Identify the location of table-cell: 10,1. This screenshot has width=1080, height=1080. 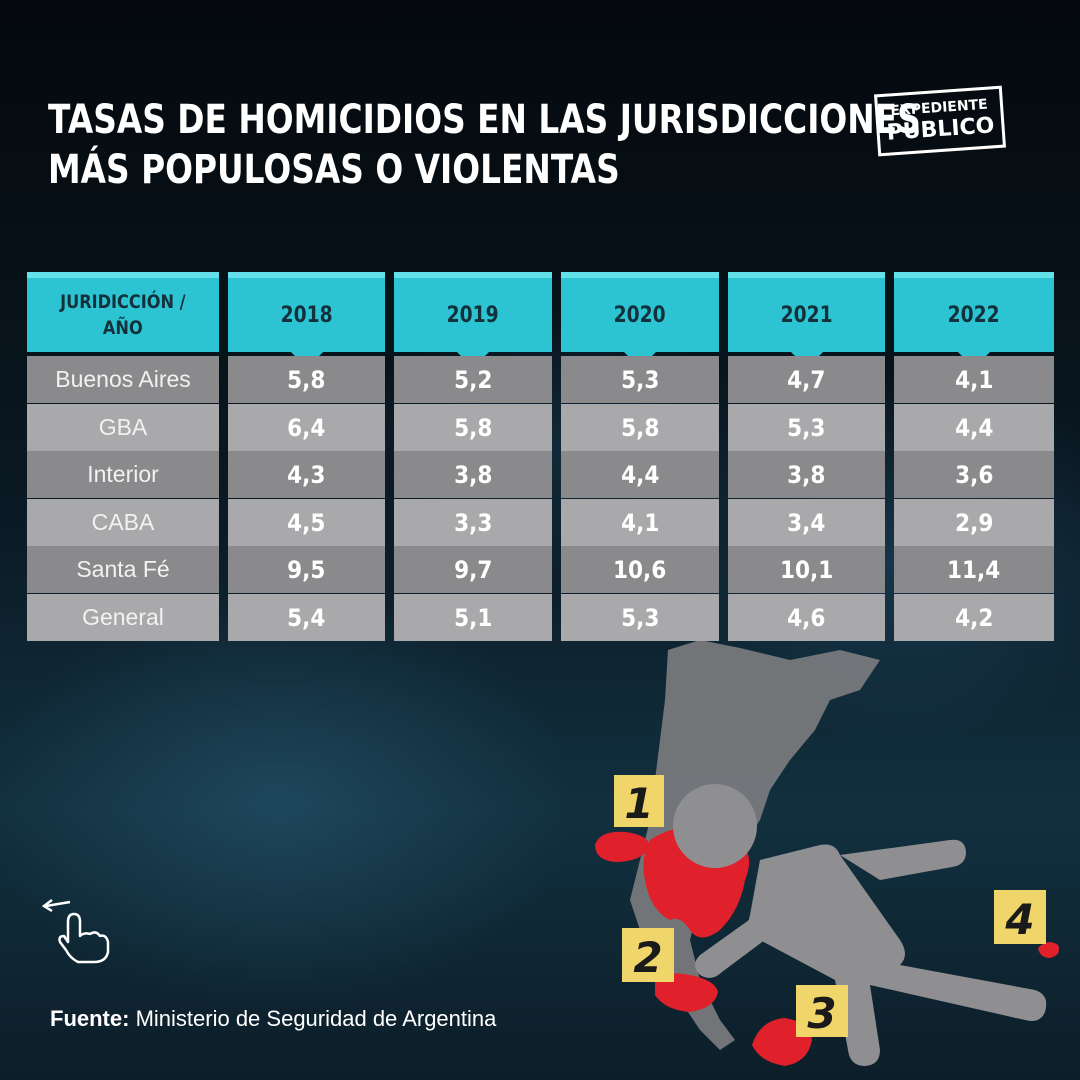
(806, 569).